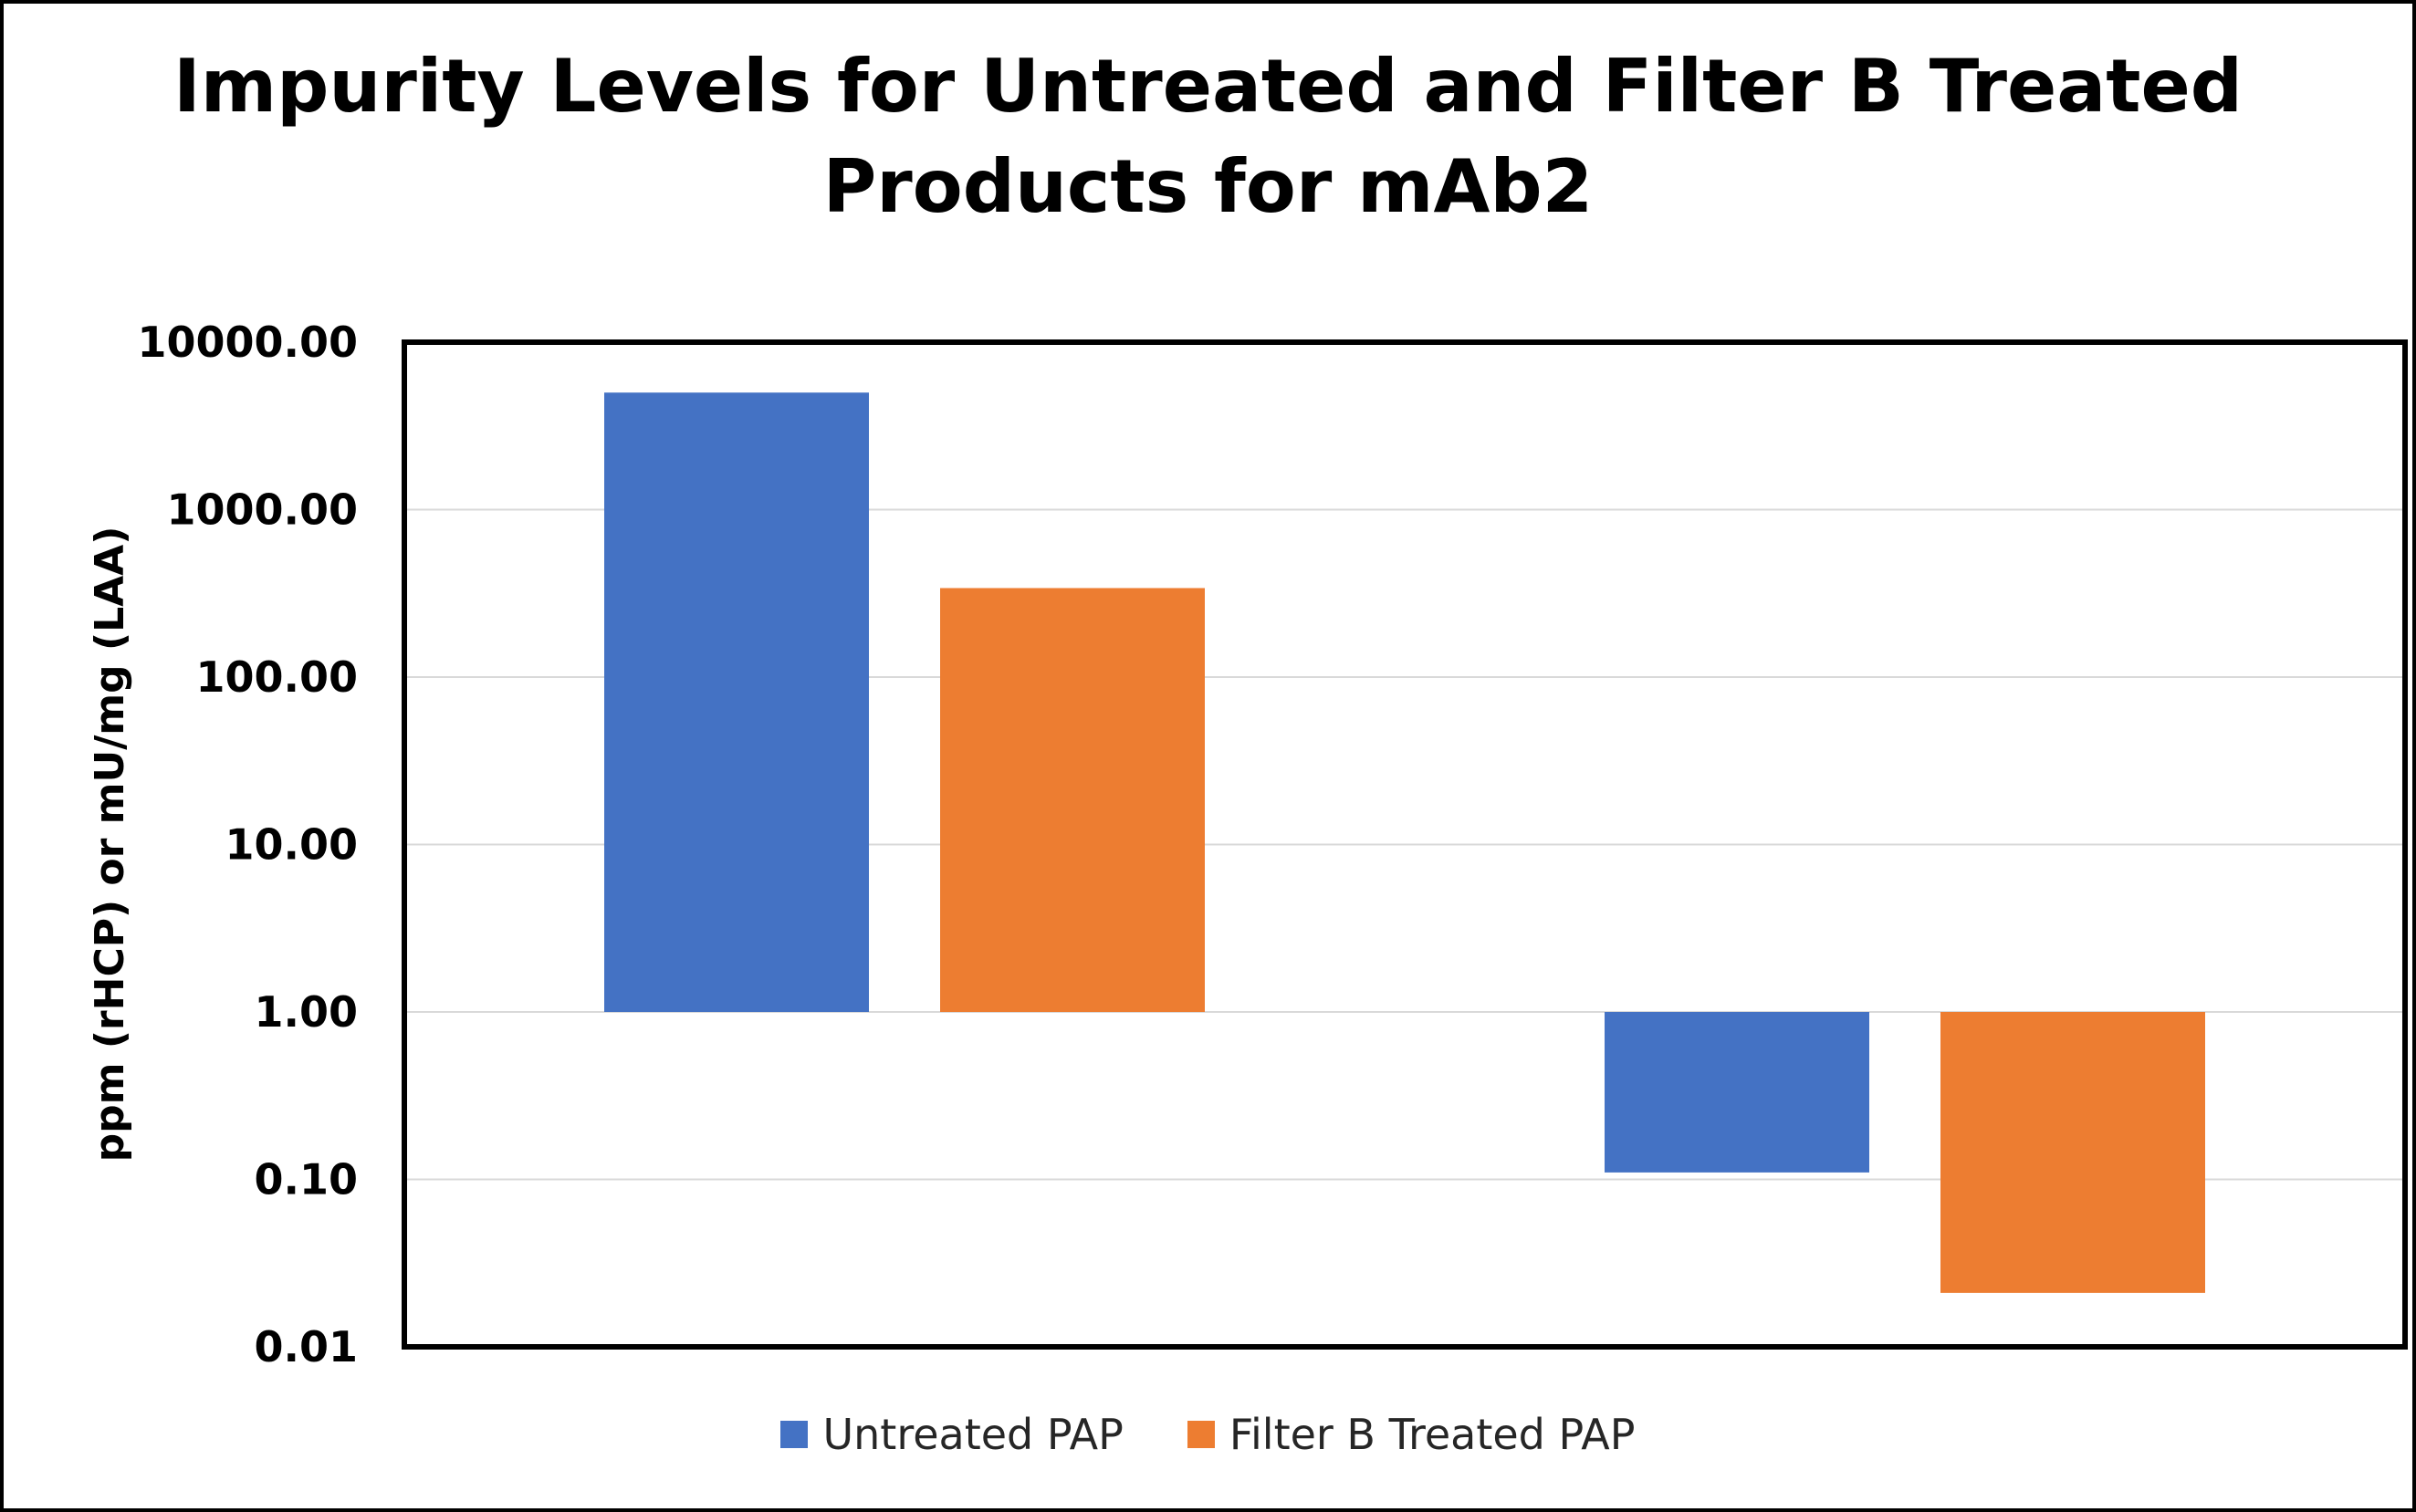 The height and width of the screenshot is (1512, 2416). Describe the element at coordinates (291, 845) in the screenshot. I see `y-tick-label: 10.00` at that location.